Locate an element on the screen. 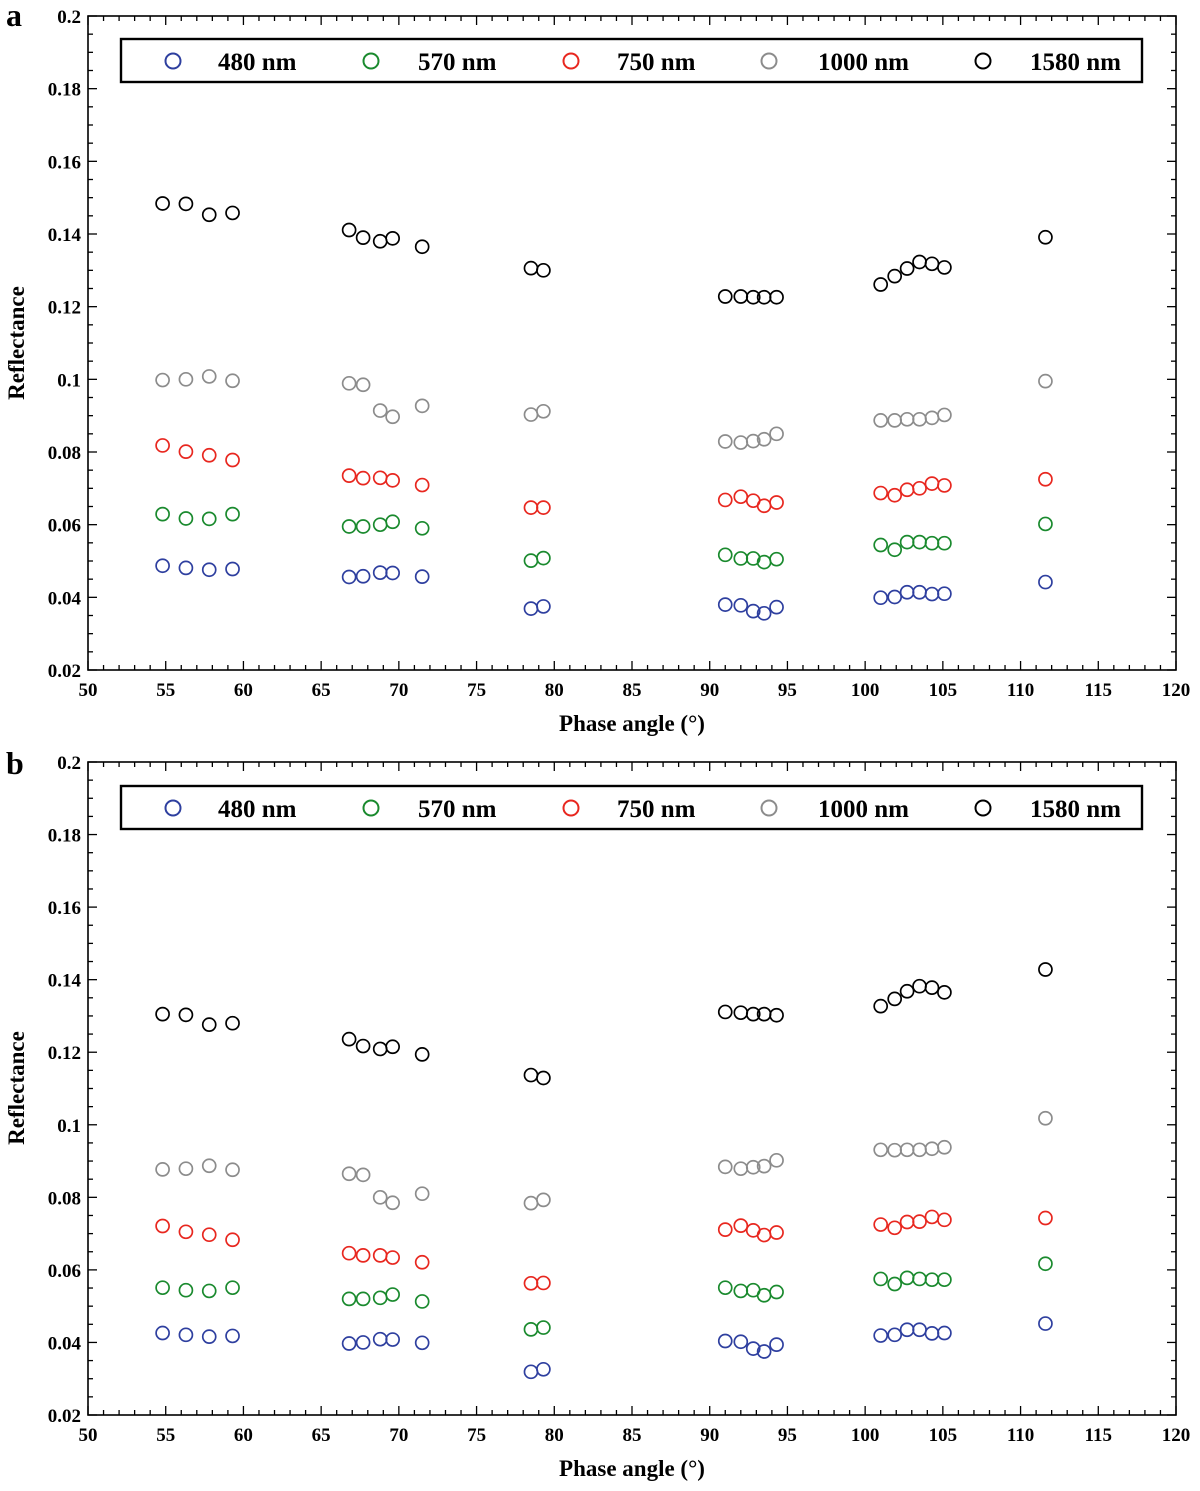 Image resolution: width=1200 pixels, height=1491 pixels. series-750-nm is located at coordinates (604, 1250).